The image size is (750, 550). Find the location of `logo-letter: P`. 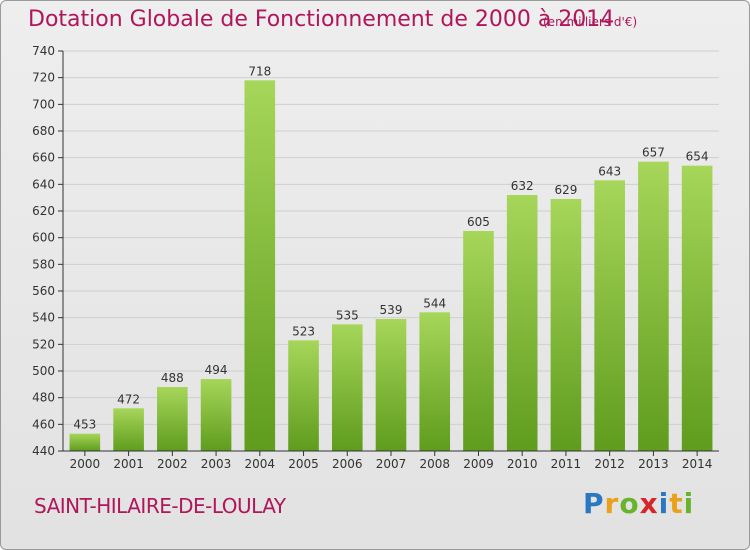

logo-letter: P is located at coordinates (594, 503).